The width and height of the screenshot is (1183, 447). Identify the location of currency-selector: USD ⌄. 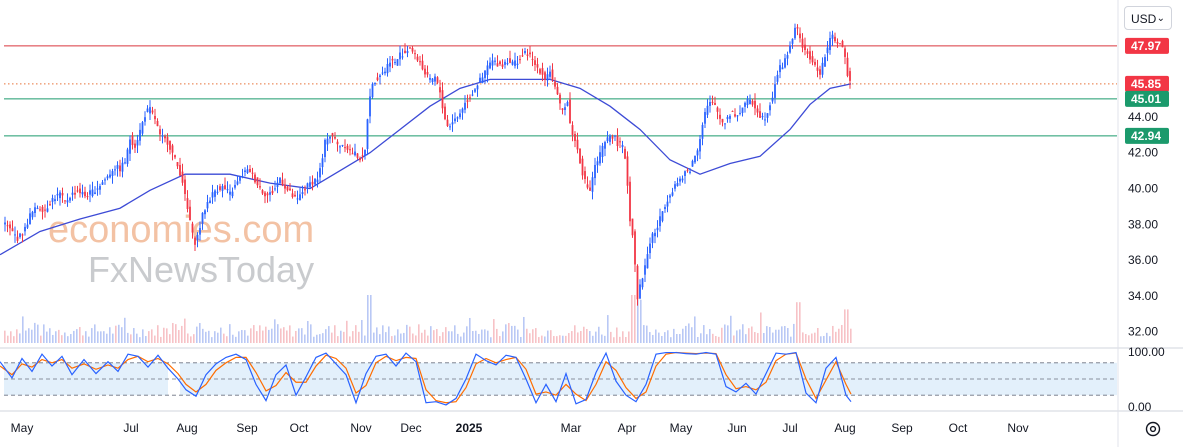
(1148, 18).